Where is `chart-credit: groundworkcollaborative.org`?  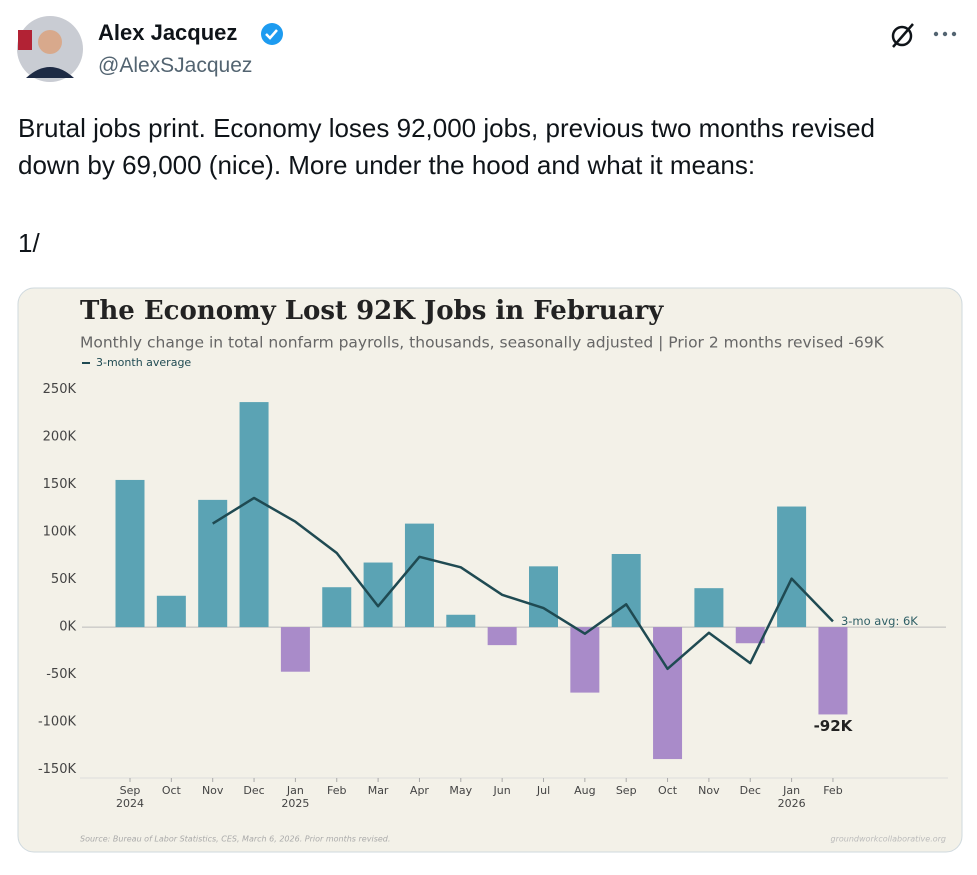 chart-credit: groundworkcollaborative.org is located at coordinates (888, 839).